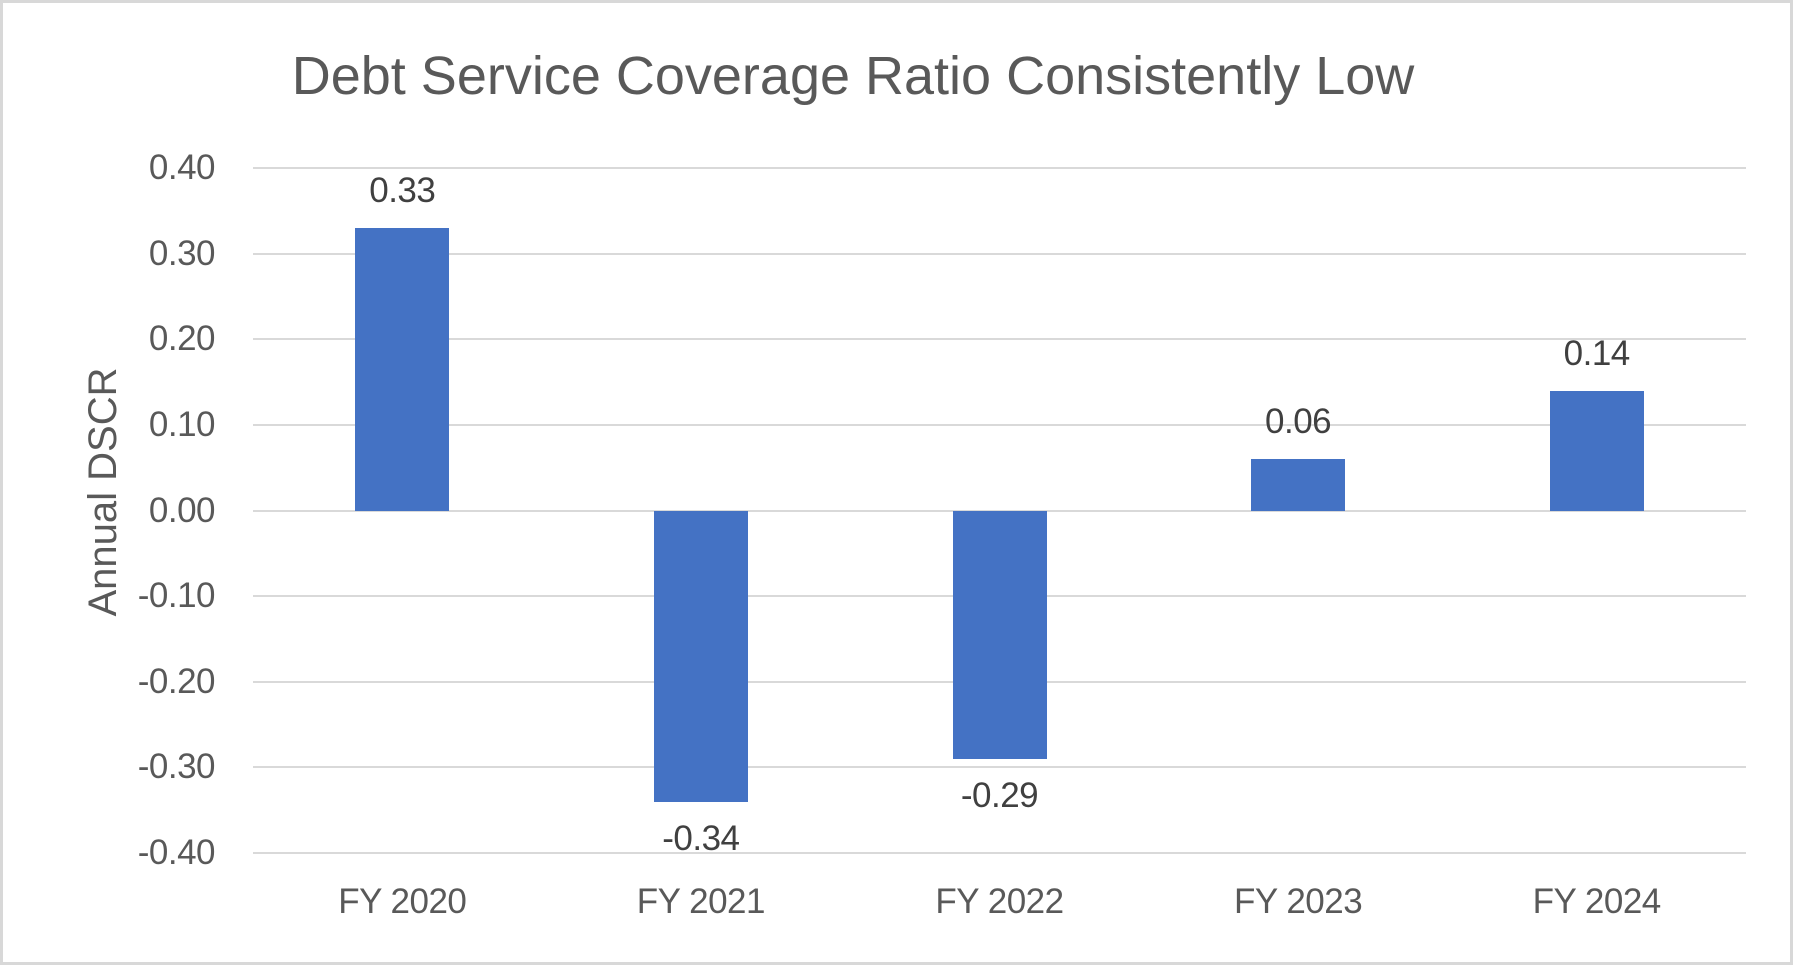  Describe the element at coordinates (182, 167) in the screenshot. I see `y-tick-label: 0.40` at that location.